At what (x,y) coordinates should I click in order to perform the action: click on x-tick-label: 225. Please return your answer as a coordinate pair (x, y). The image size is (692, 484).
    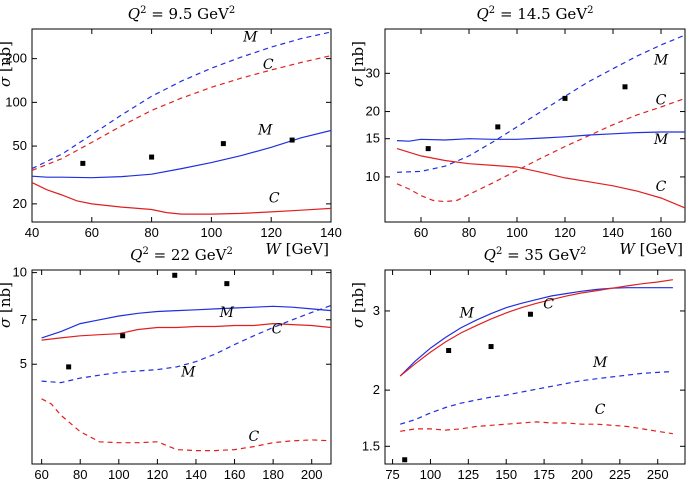
    Looking at the image, I should click on (620, 474).